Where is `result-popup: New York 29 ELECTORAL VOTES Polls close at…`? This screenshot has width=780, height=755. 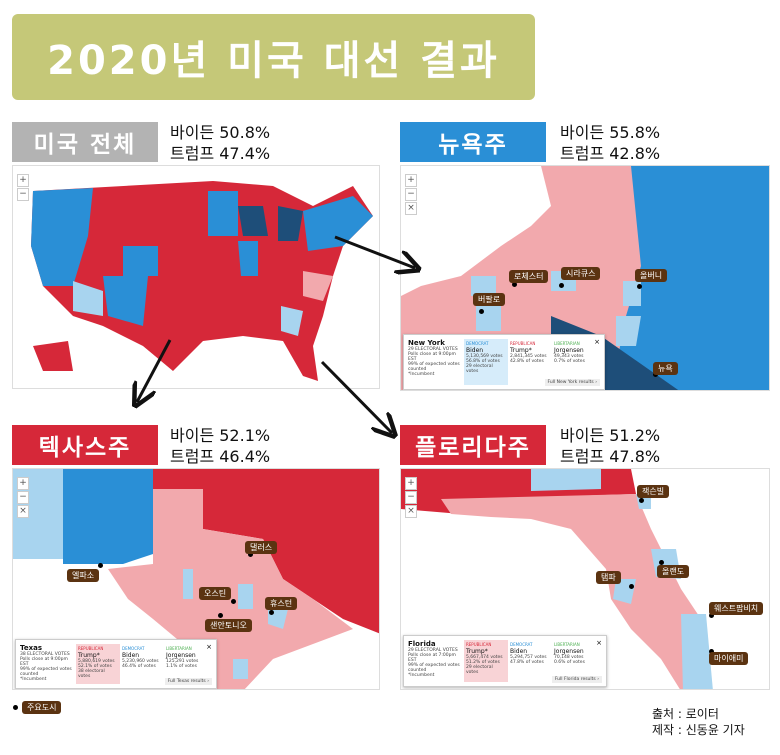 result-popup: New York 29 ELECTORAL VOTES Polls close at… is located at coordinates (504, 362).